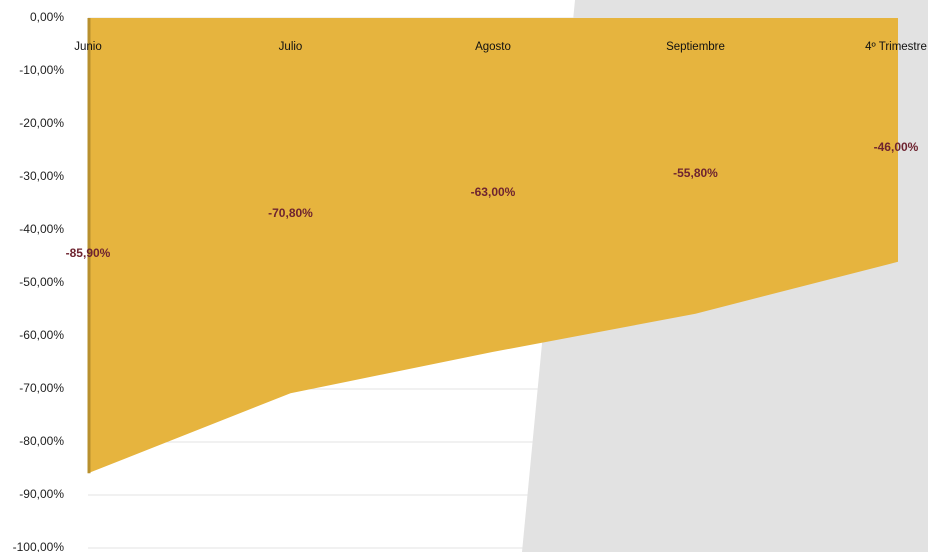 The image size is (928, 552). What do you see at coordinates (695, 173) in the screenshot?
I see `value-label: -55,80%` at bounding box center [695, 173].